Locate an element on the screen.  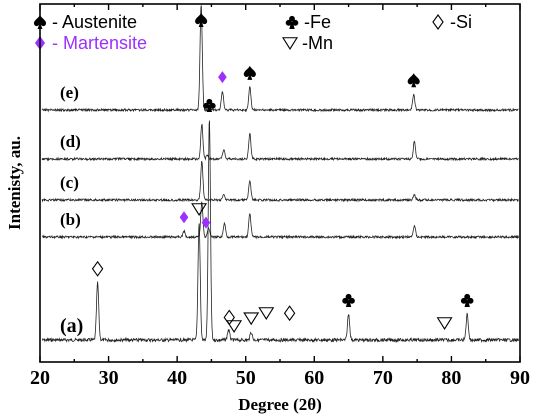
legend-label: -Si is located at coordinates (461, 22).